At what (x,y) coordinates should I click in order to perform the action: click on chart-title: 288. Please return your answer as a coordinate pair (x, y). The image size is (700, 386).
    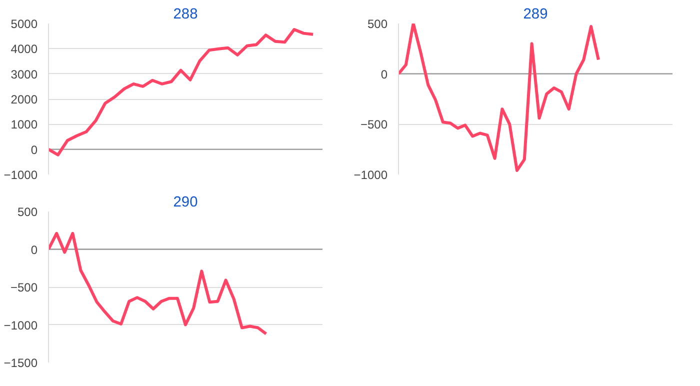
    Looking at the image, I should click on (185, 14).